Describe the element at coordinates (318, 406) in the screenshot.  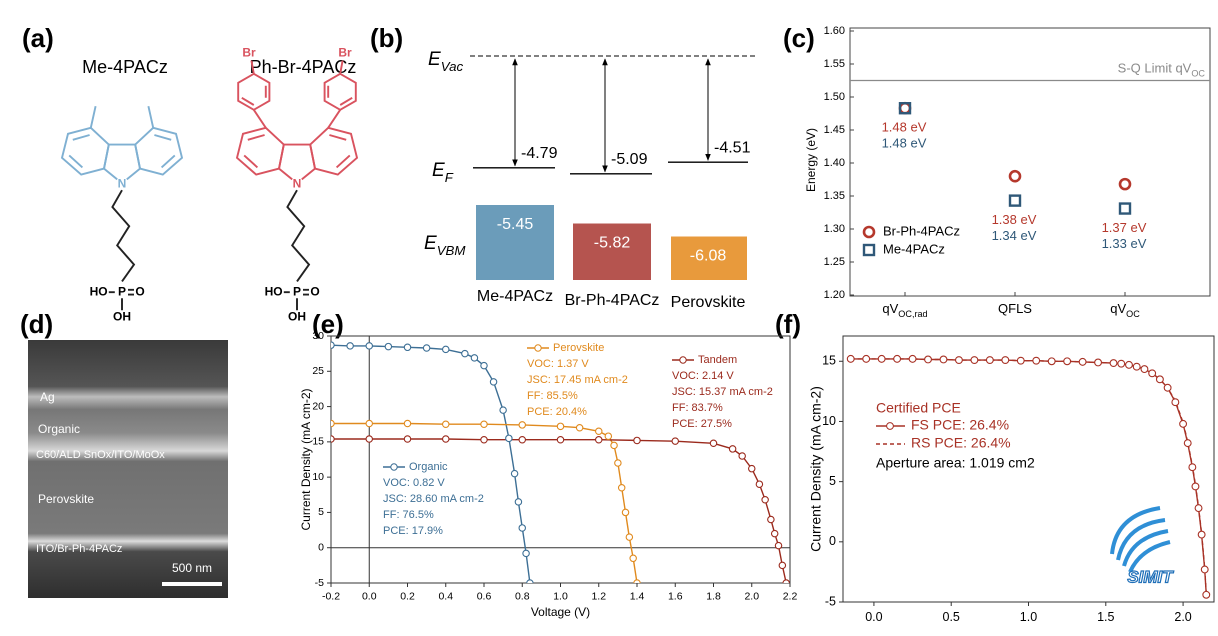
I see `y-tick-label: 20` at that location.